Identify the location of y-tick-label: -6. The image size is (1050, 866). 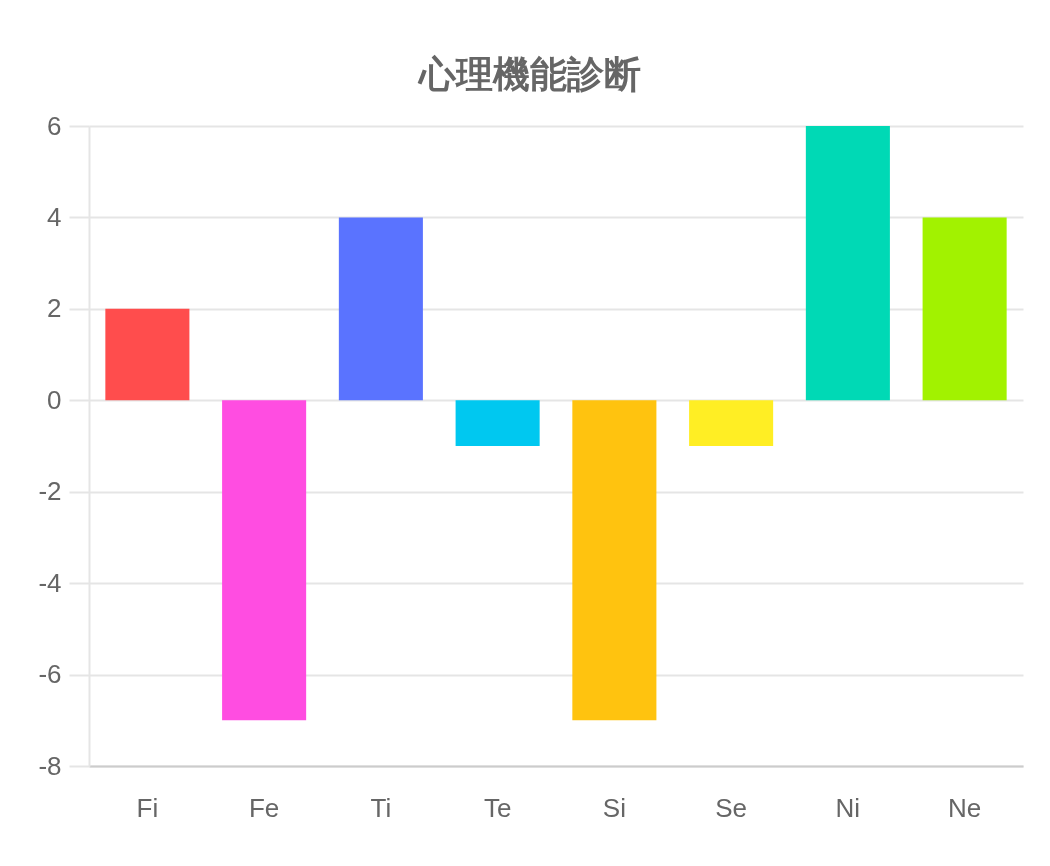
(50, 674).